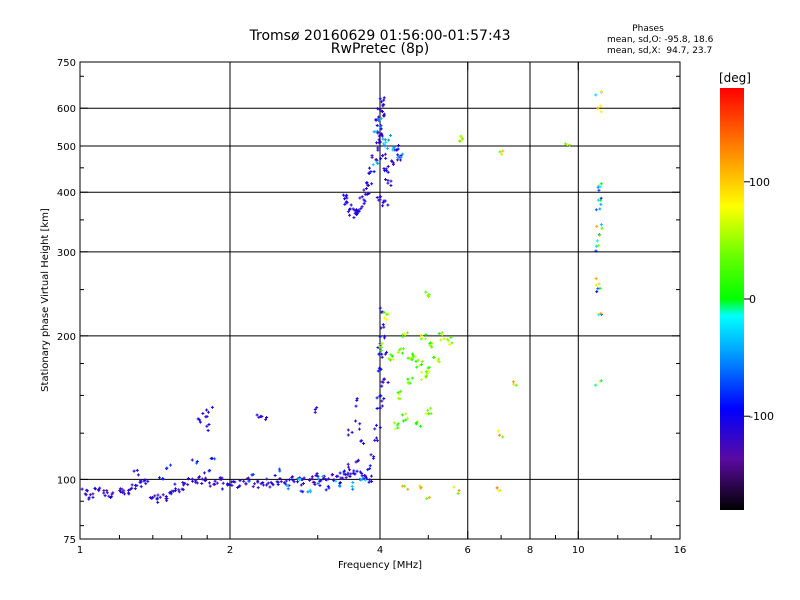  I want to click on colorbar-unit: [deg], so click(735, 78).